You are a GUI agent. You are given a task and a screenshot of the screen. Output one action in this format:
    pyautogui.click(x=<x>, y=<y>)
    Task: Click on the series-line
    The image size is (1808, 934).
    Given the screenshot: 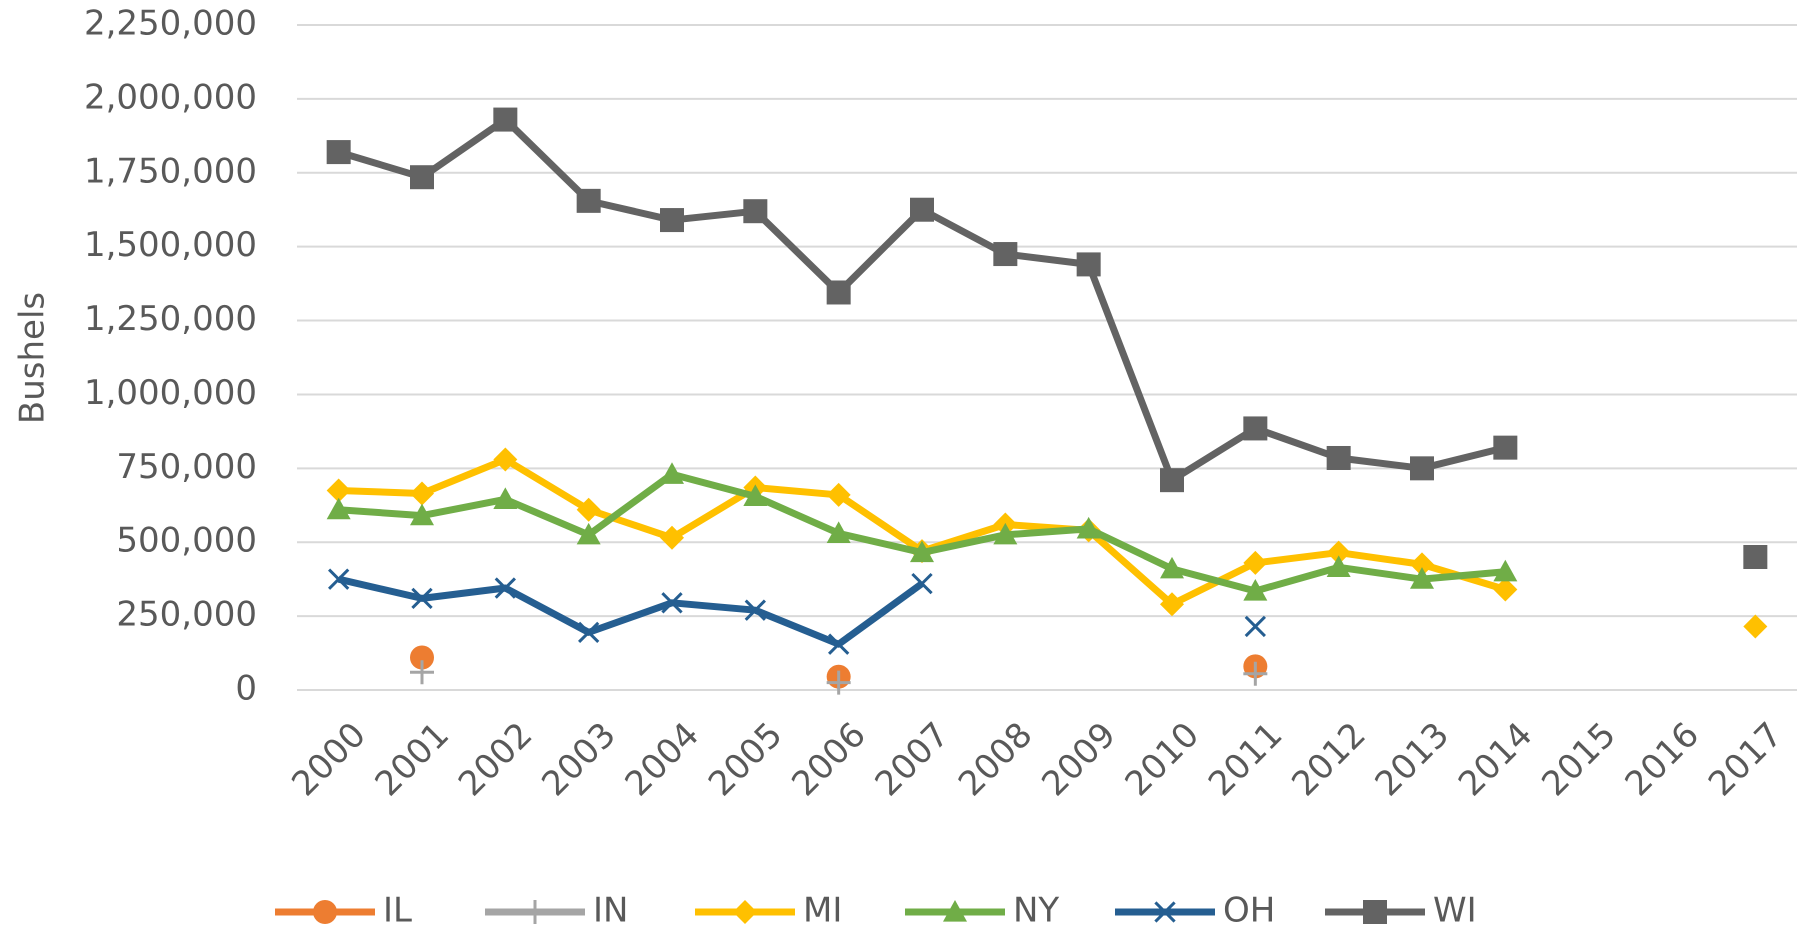 What is the action you would take?
    pyautogui.click(x=797, y=611)
    